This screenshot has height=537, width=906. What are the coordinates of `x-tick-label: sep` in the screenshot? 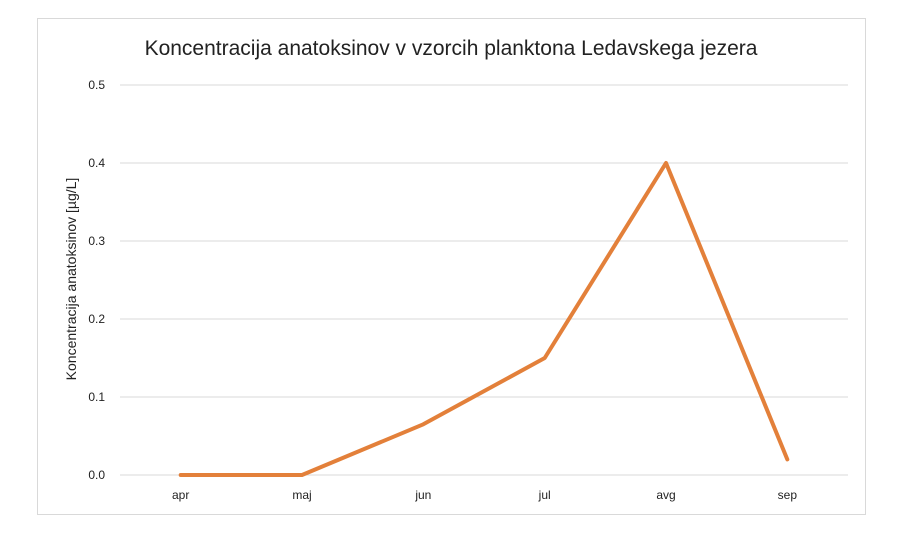 It's located at (788, 495).